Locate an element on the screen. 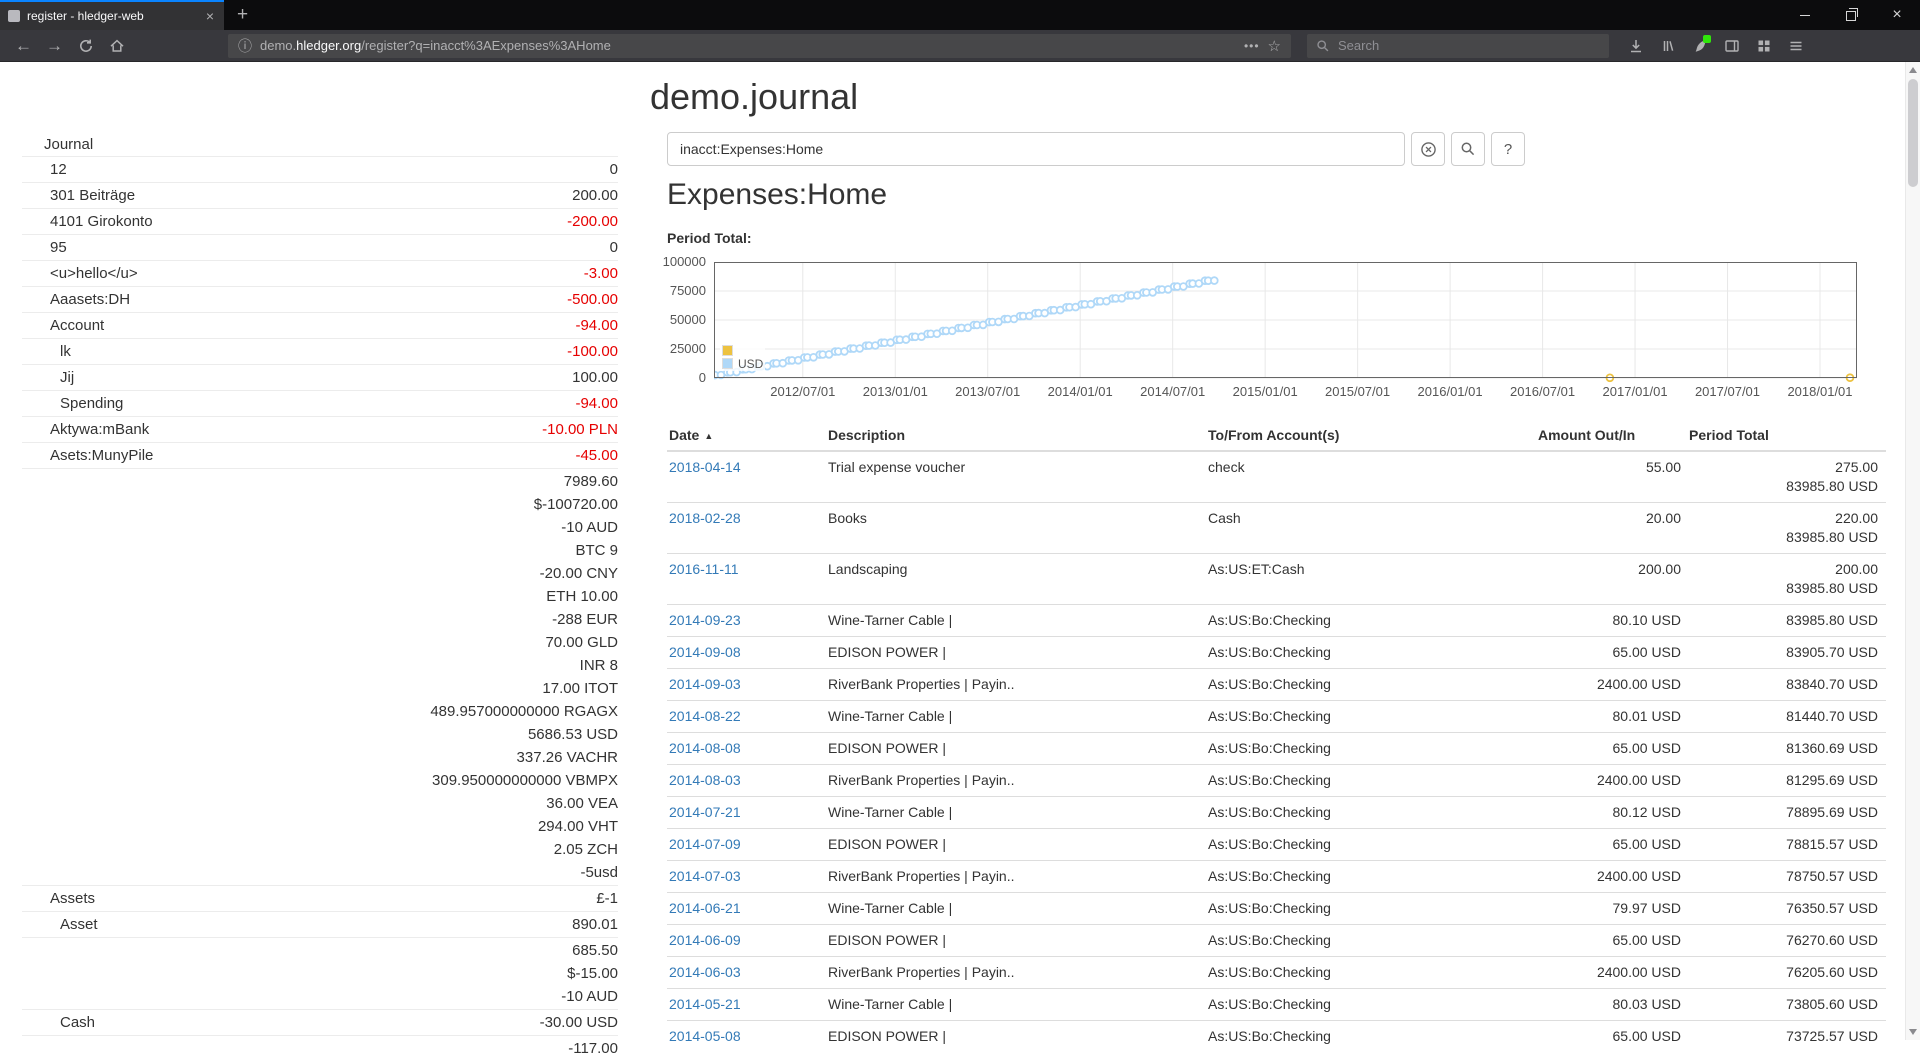  library-button is located at coordinates (1667, 46).